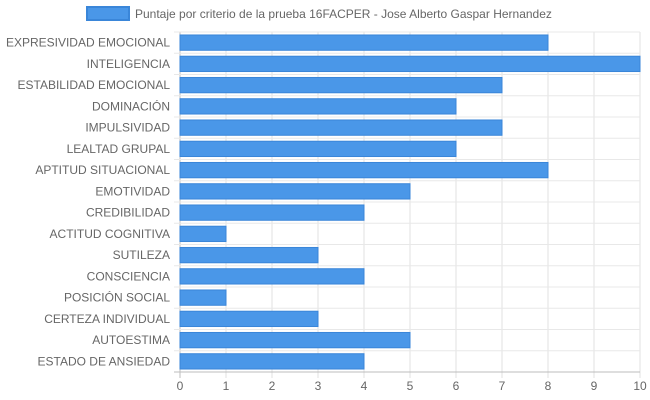 The height and width of the screenshot is (400, 650). Describe the element at coordinates (128, 213) in the screenshot. I see `y-tick-label: CREDIBILIDAD` at that location.